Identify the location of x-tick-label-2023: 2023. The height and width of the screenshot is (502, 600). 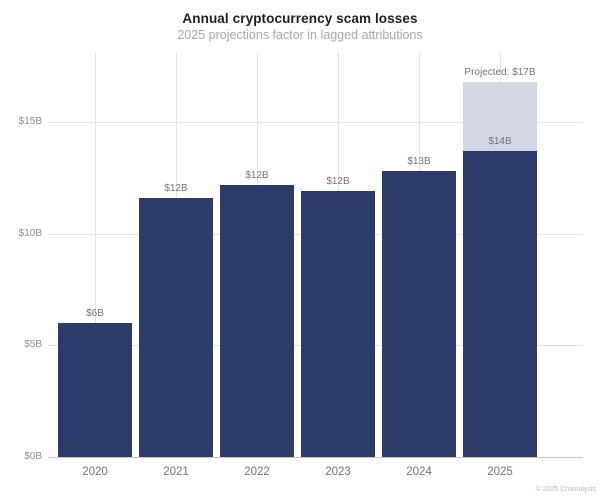
(338, 472).